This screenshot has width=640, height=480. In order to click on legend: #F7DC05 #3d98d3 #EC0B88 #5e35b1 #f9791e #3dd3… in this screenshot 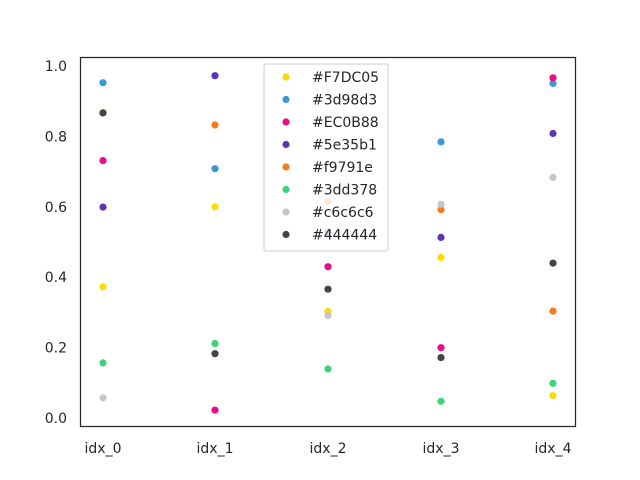, I will do `click(326, 157)`.